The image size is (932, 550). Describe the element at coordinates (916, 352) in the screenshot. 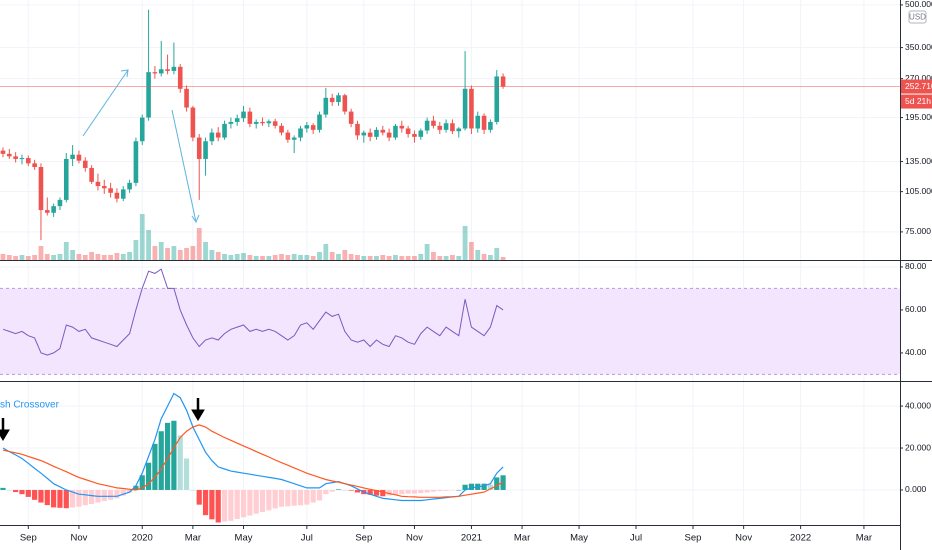

I see `y-tick-label: 40.00` at that location.